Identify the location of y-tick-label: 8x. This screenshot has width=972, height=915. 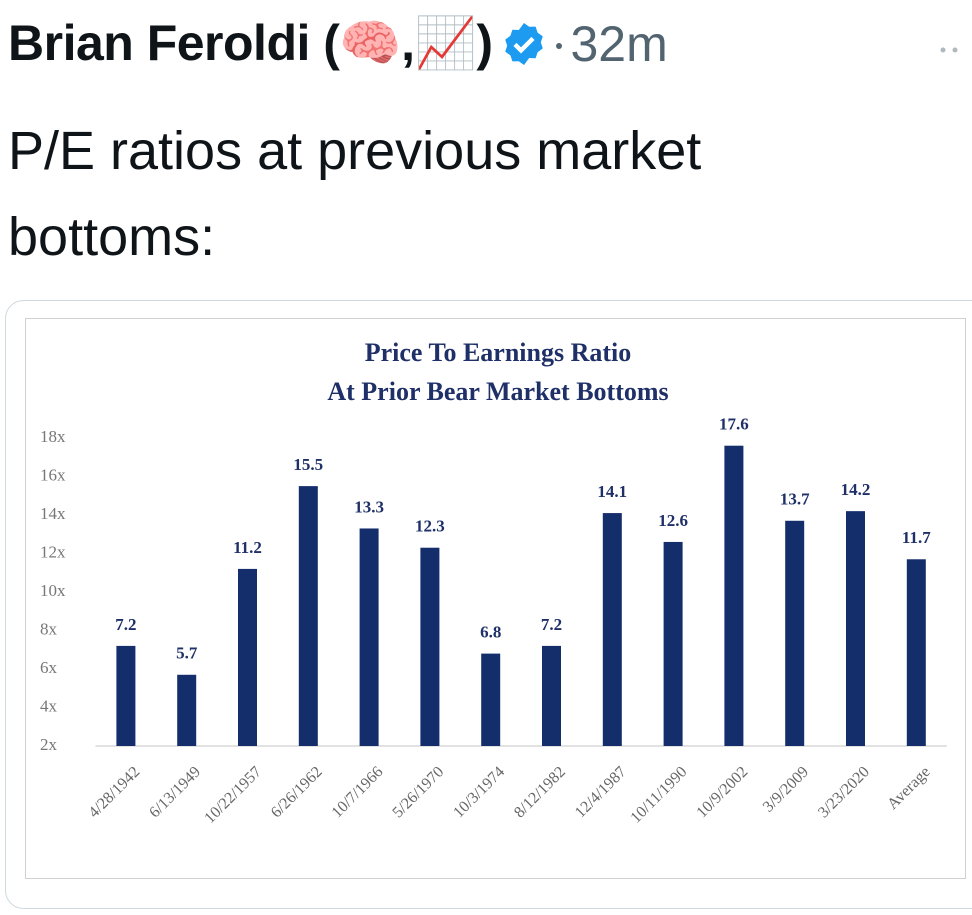
(49, 628).